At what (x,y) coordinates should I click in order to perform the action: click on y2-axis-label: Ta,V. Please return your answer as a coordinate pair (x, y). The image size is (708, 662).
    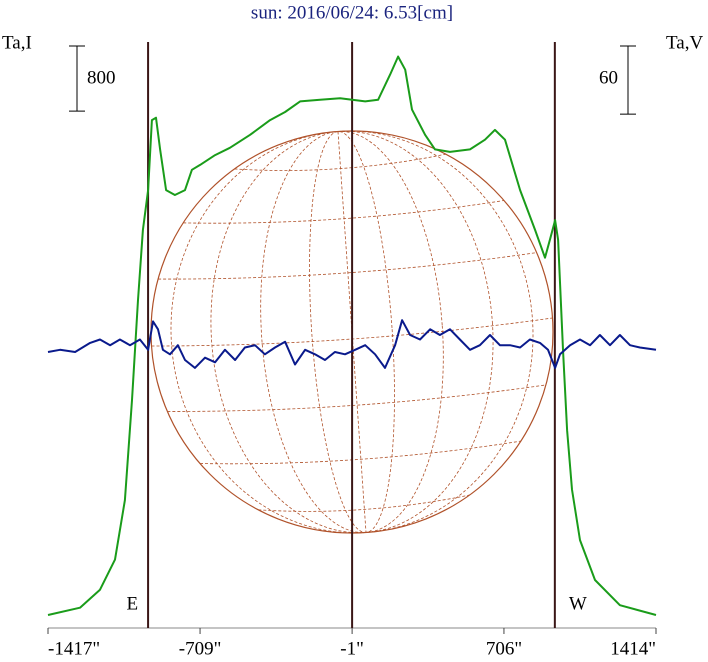
    Looking at the image, I should click on (684, 42).